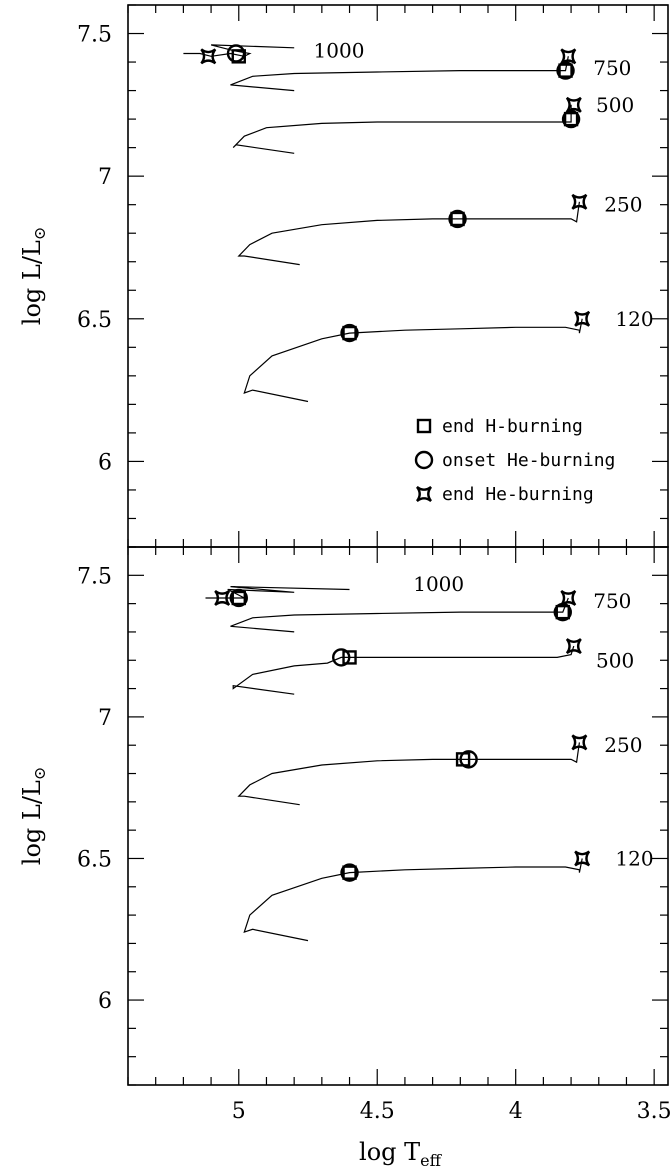  What do you see at coordinates (424, 426) in the screenshot?
I see `legend-square-icon` at bounding box center [424, 426].